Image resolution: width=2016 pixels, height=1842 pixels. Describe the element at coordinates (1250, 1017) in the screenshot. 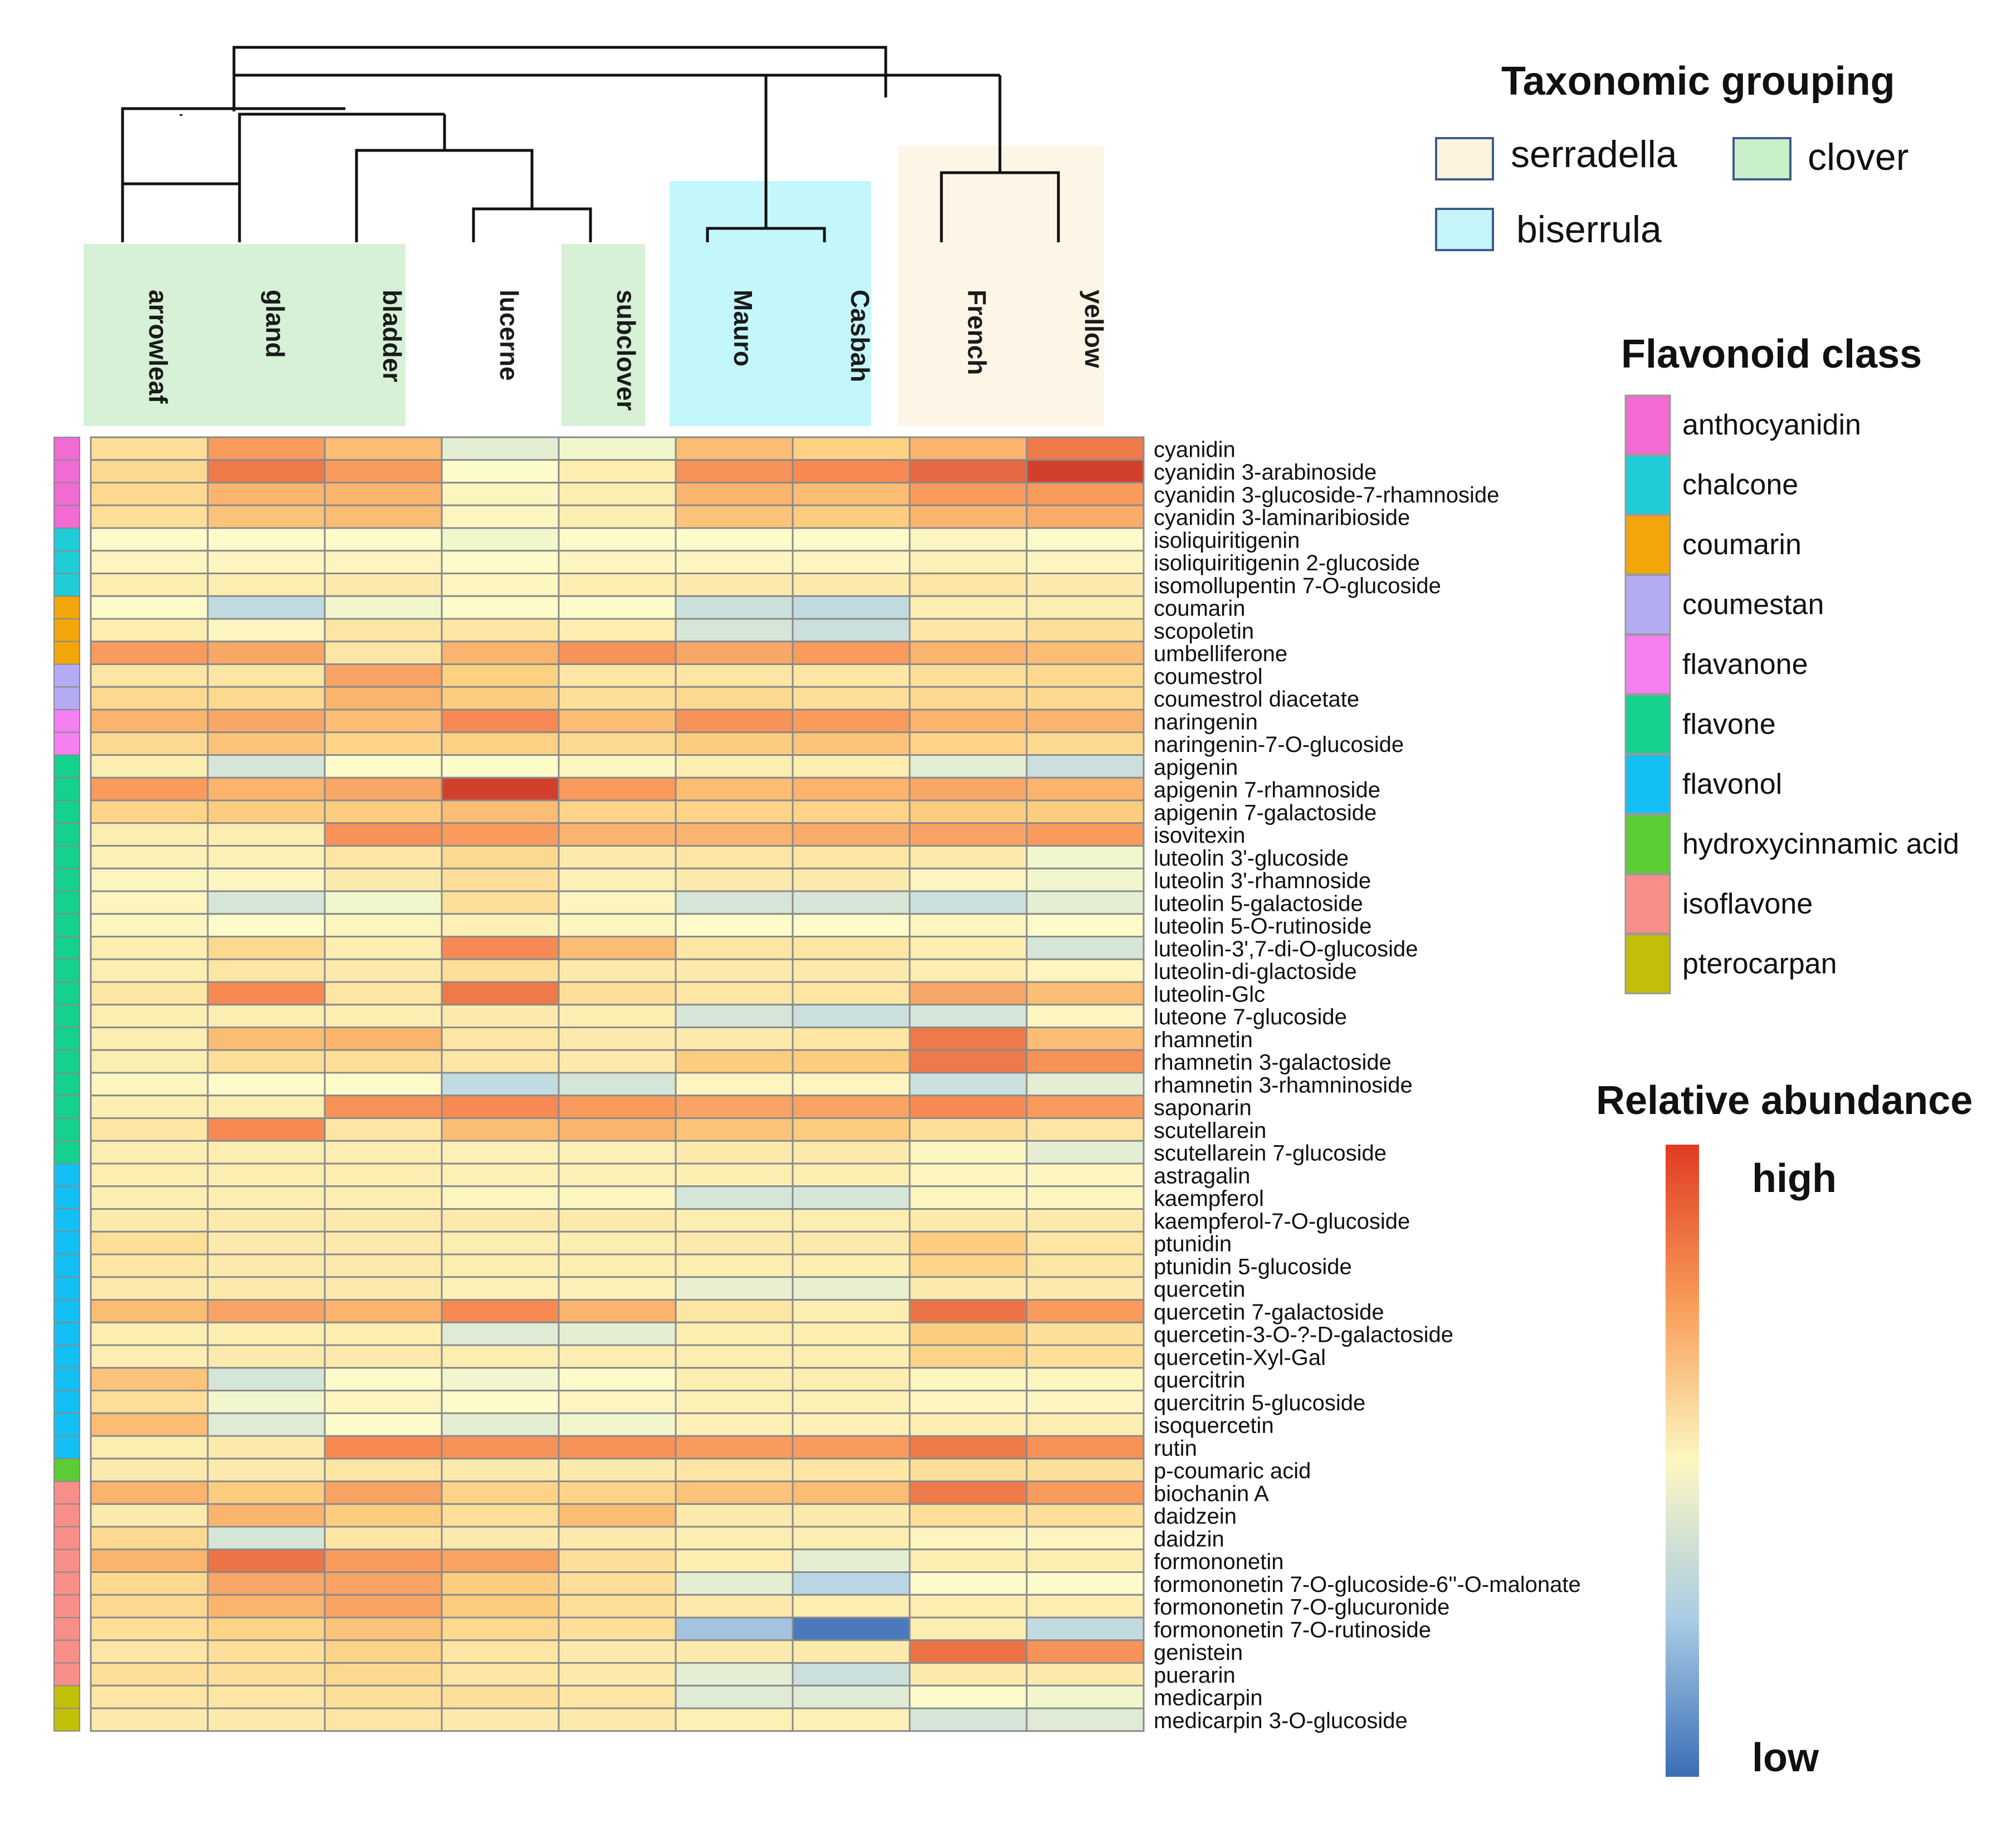

I see `row-label: luteone 7-glucoside` at that location.